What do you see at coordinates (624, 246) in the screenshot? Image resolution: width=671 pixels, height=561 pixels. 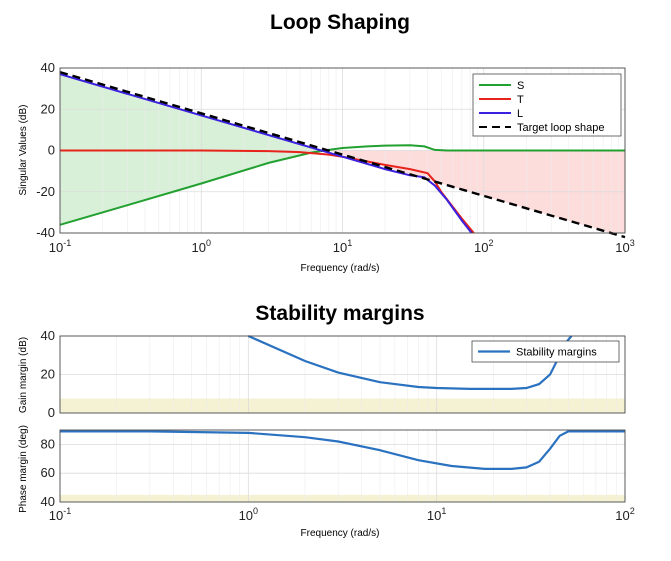 I see `x-tick-label: 10³` at bounding box center [624, 246].